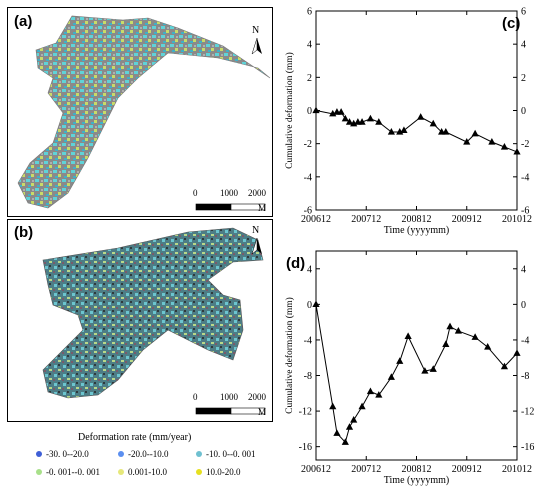  What do you see at coordinates (229, 193) in the screenshot?
I see `scale-tick-a-1: 1000` at bounding box center [229, 193].